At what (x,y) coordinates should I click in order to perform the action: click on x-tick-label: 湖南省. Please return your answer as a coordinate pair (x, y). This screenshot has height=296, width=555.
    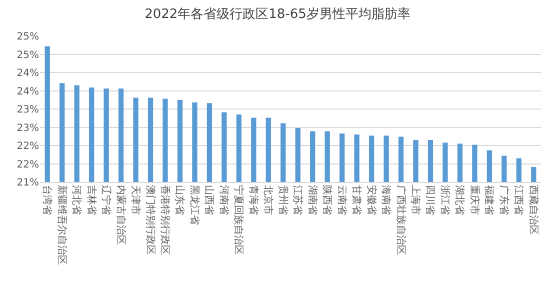
    Looking at the image, I should click on (312, 200).